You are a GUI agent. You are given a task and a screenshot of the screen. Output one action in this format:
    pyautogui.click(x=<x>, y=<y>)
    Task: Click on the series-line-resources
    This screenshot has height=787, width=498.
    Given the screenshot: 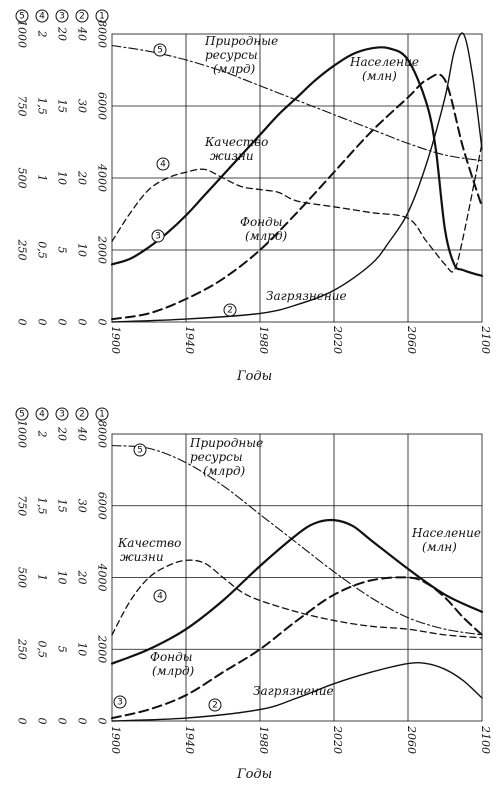 What is the action you would take?
    pyautogui.click(x=297, y=103)
    